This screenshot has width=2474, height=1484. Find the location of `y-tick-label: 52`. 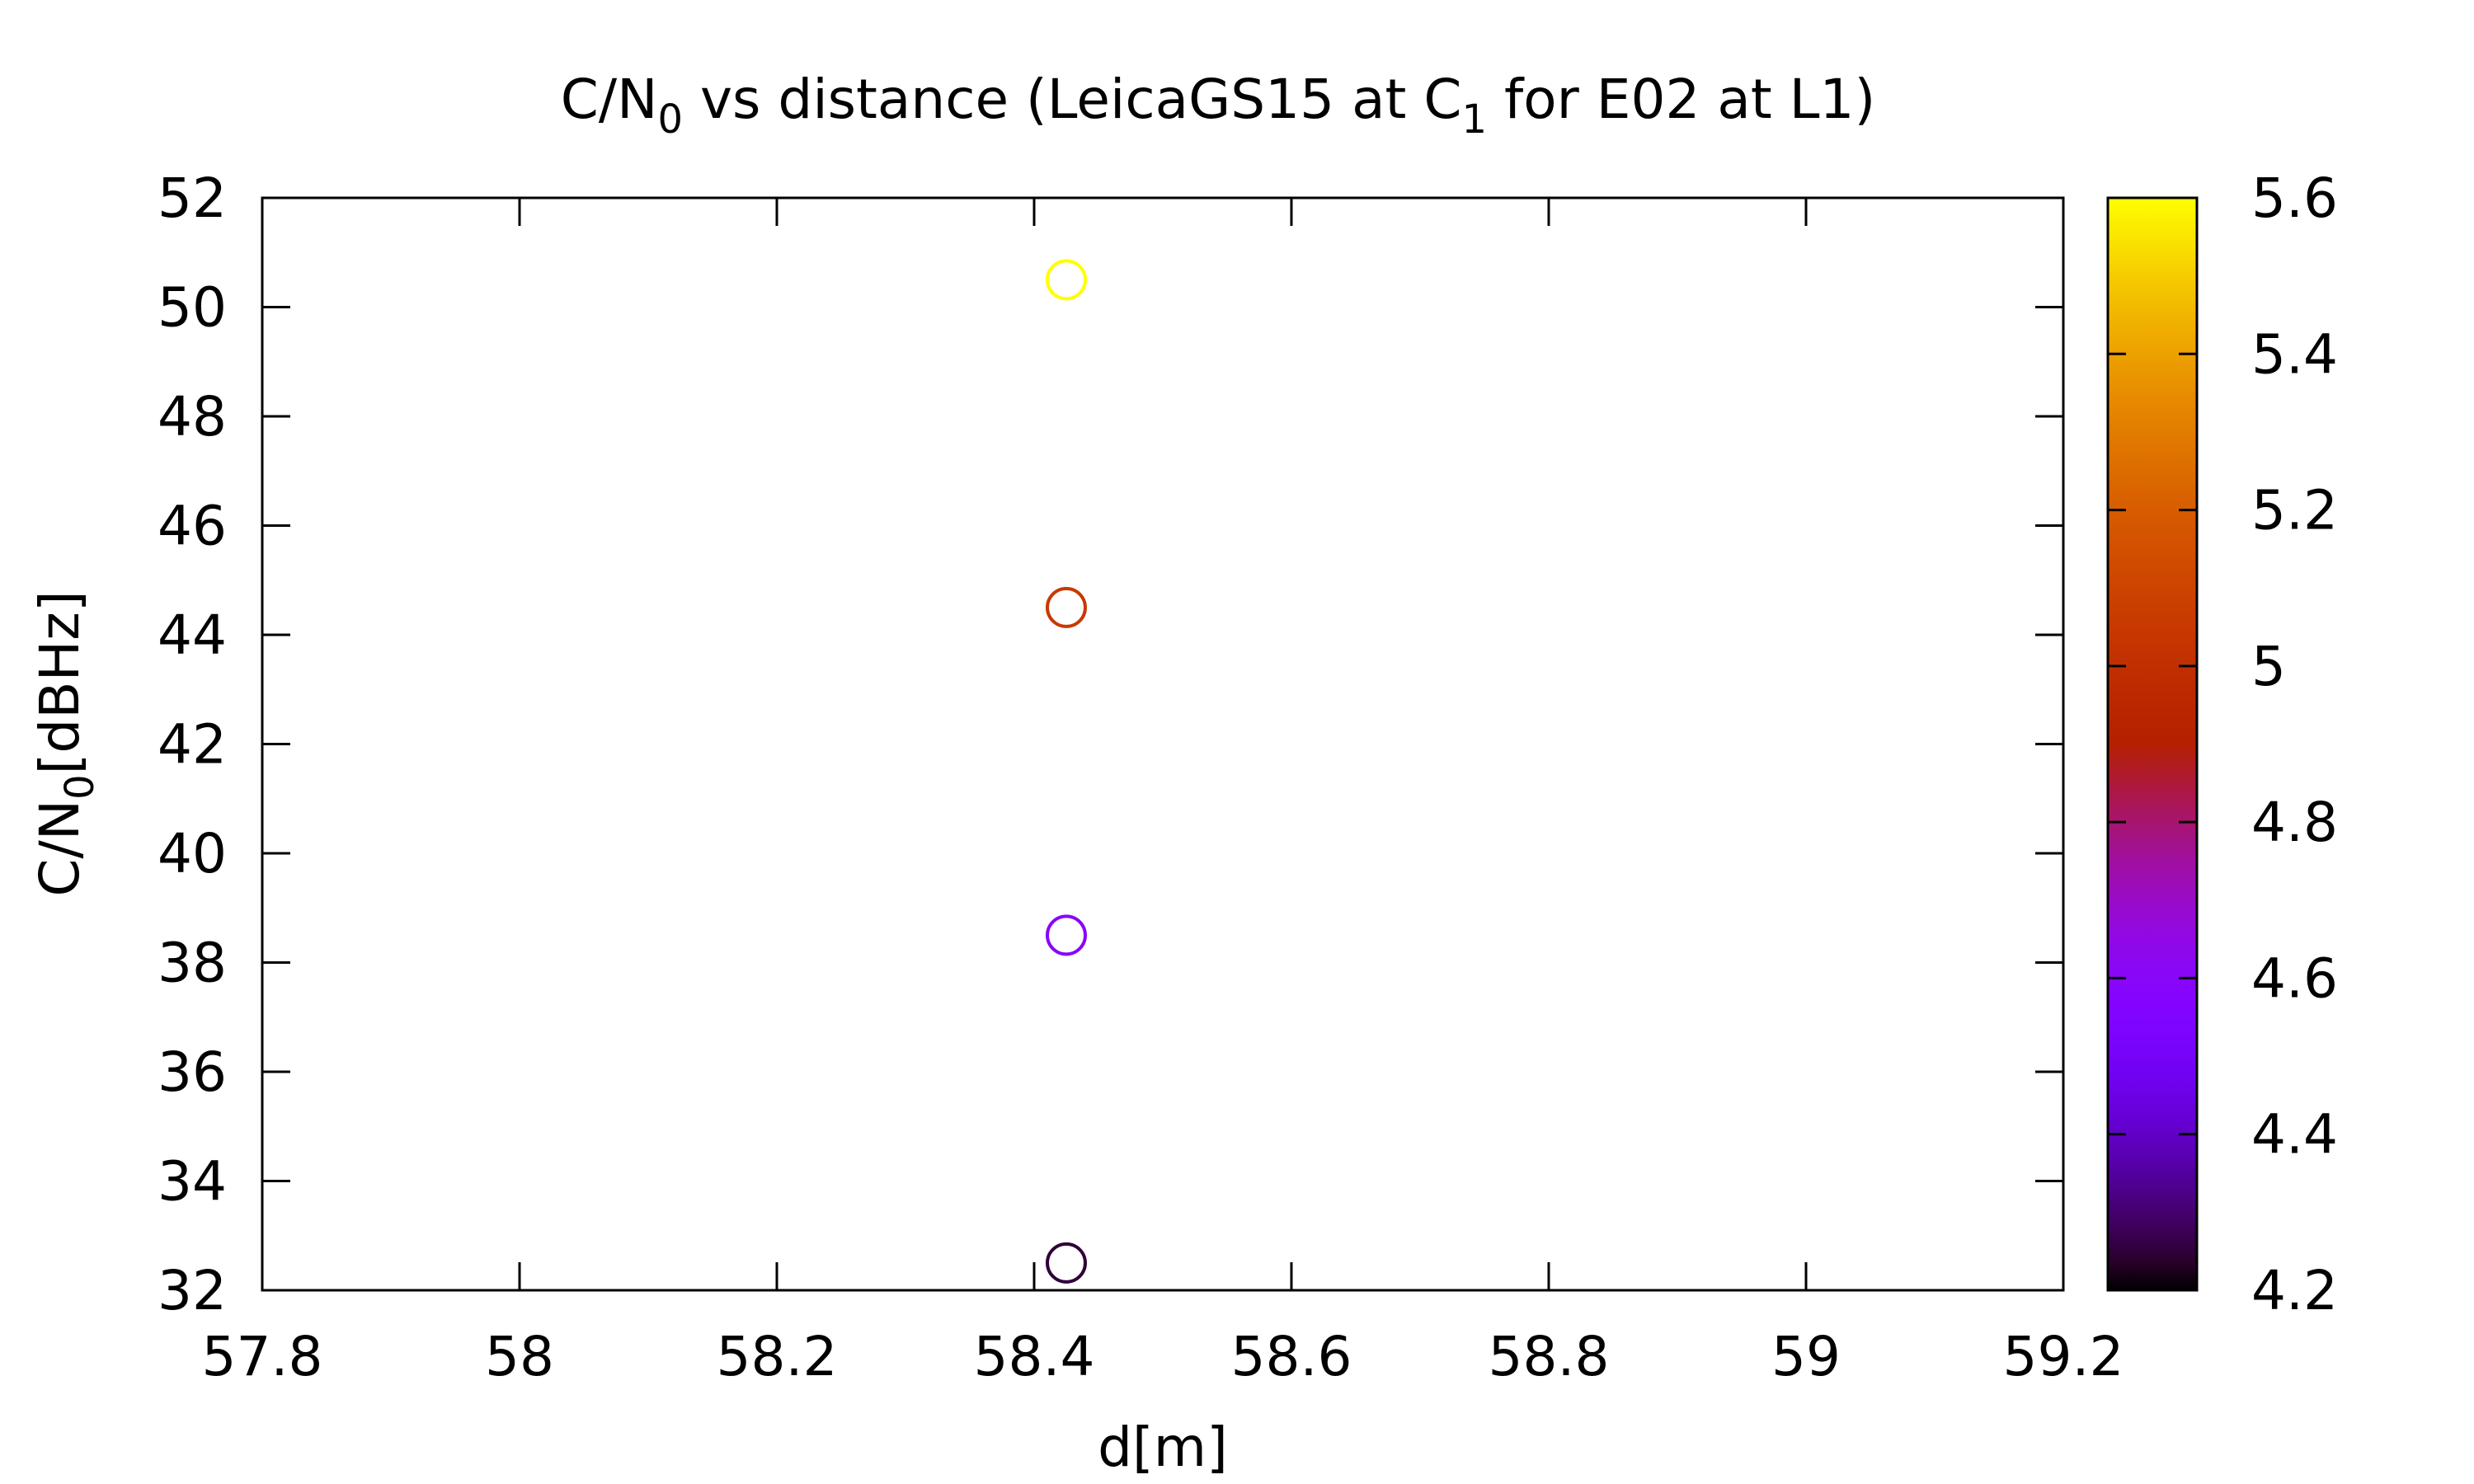

y-tick-label: 52 is located at coordinates (192, 198).